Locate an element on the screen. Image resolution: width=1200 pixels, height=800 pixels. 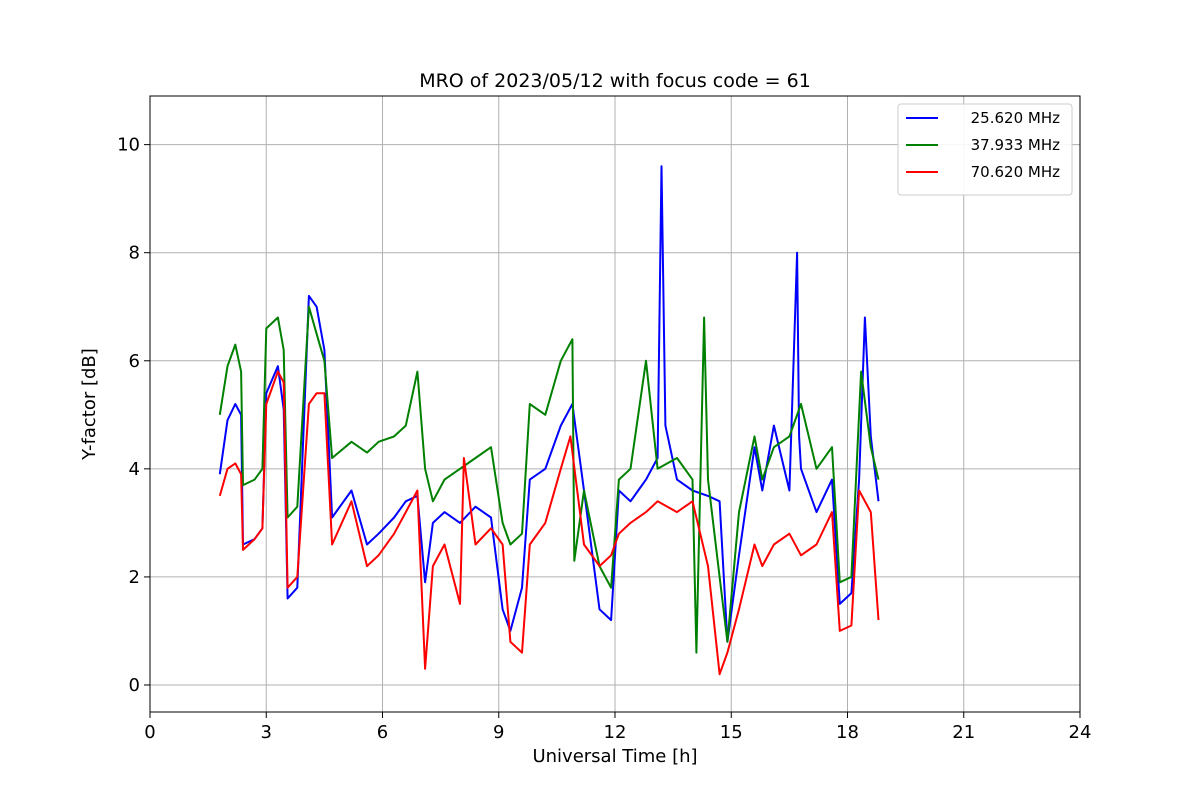
y-tick-label: 0 is located at coordinates (134, 685).